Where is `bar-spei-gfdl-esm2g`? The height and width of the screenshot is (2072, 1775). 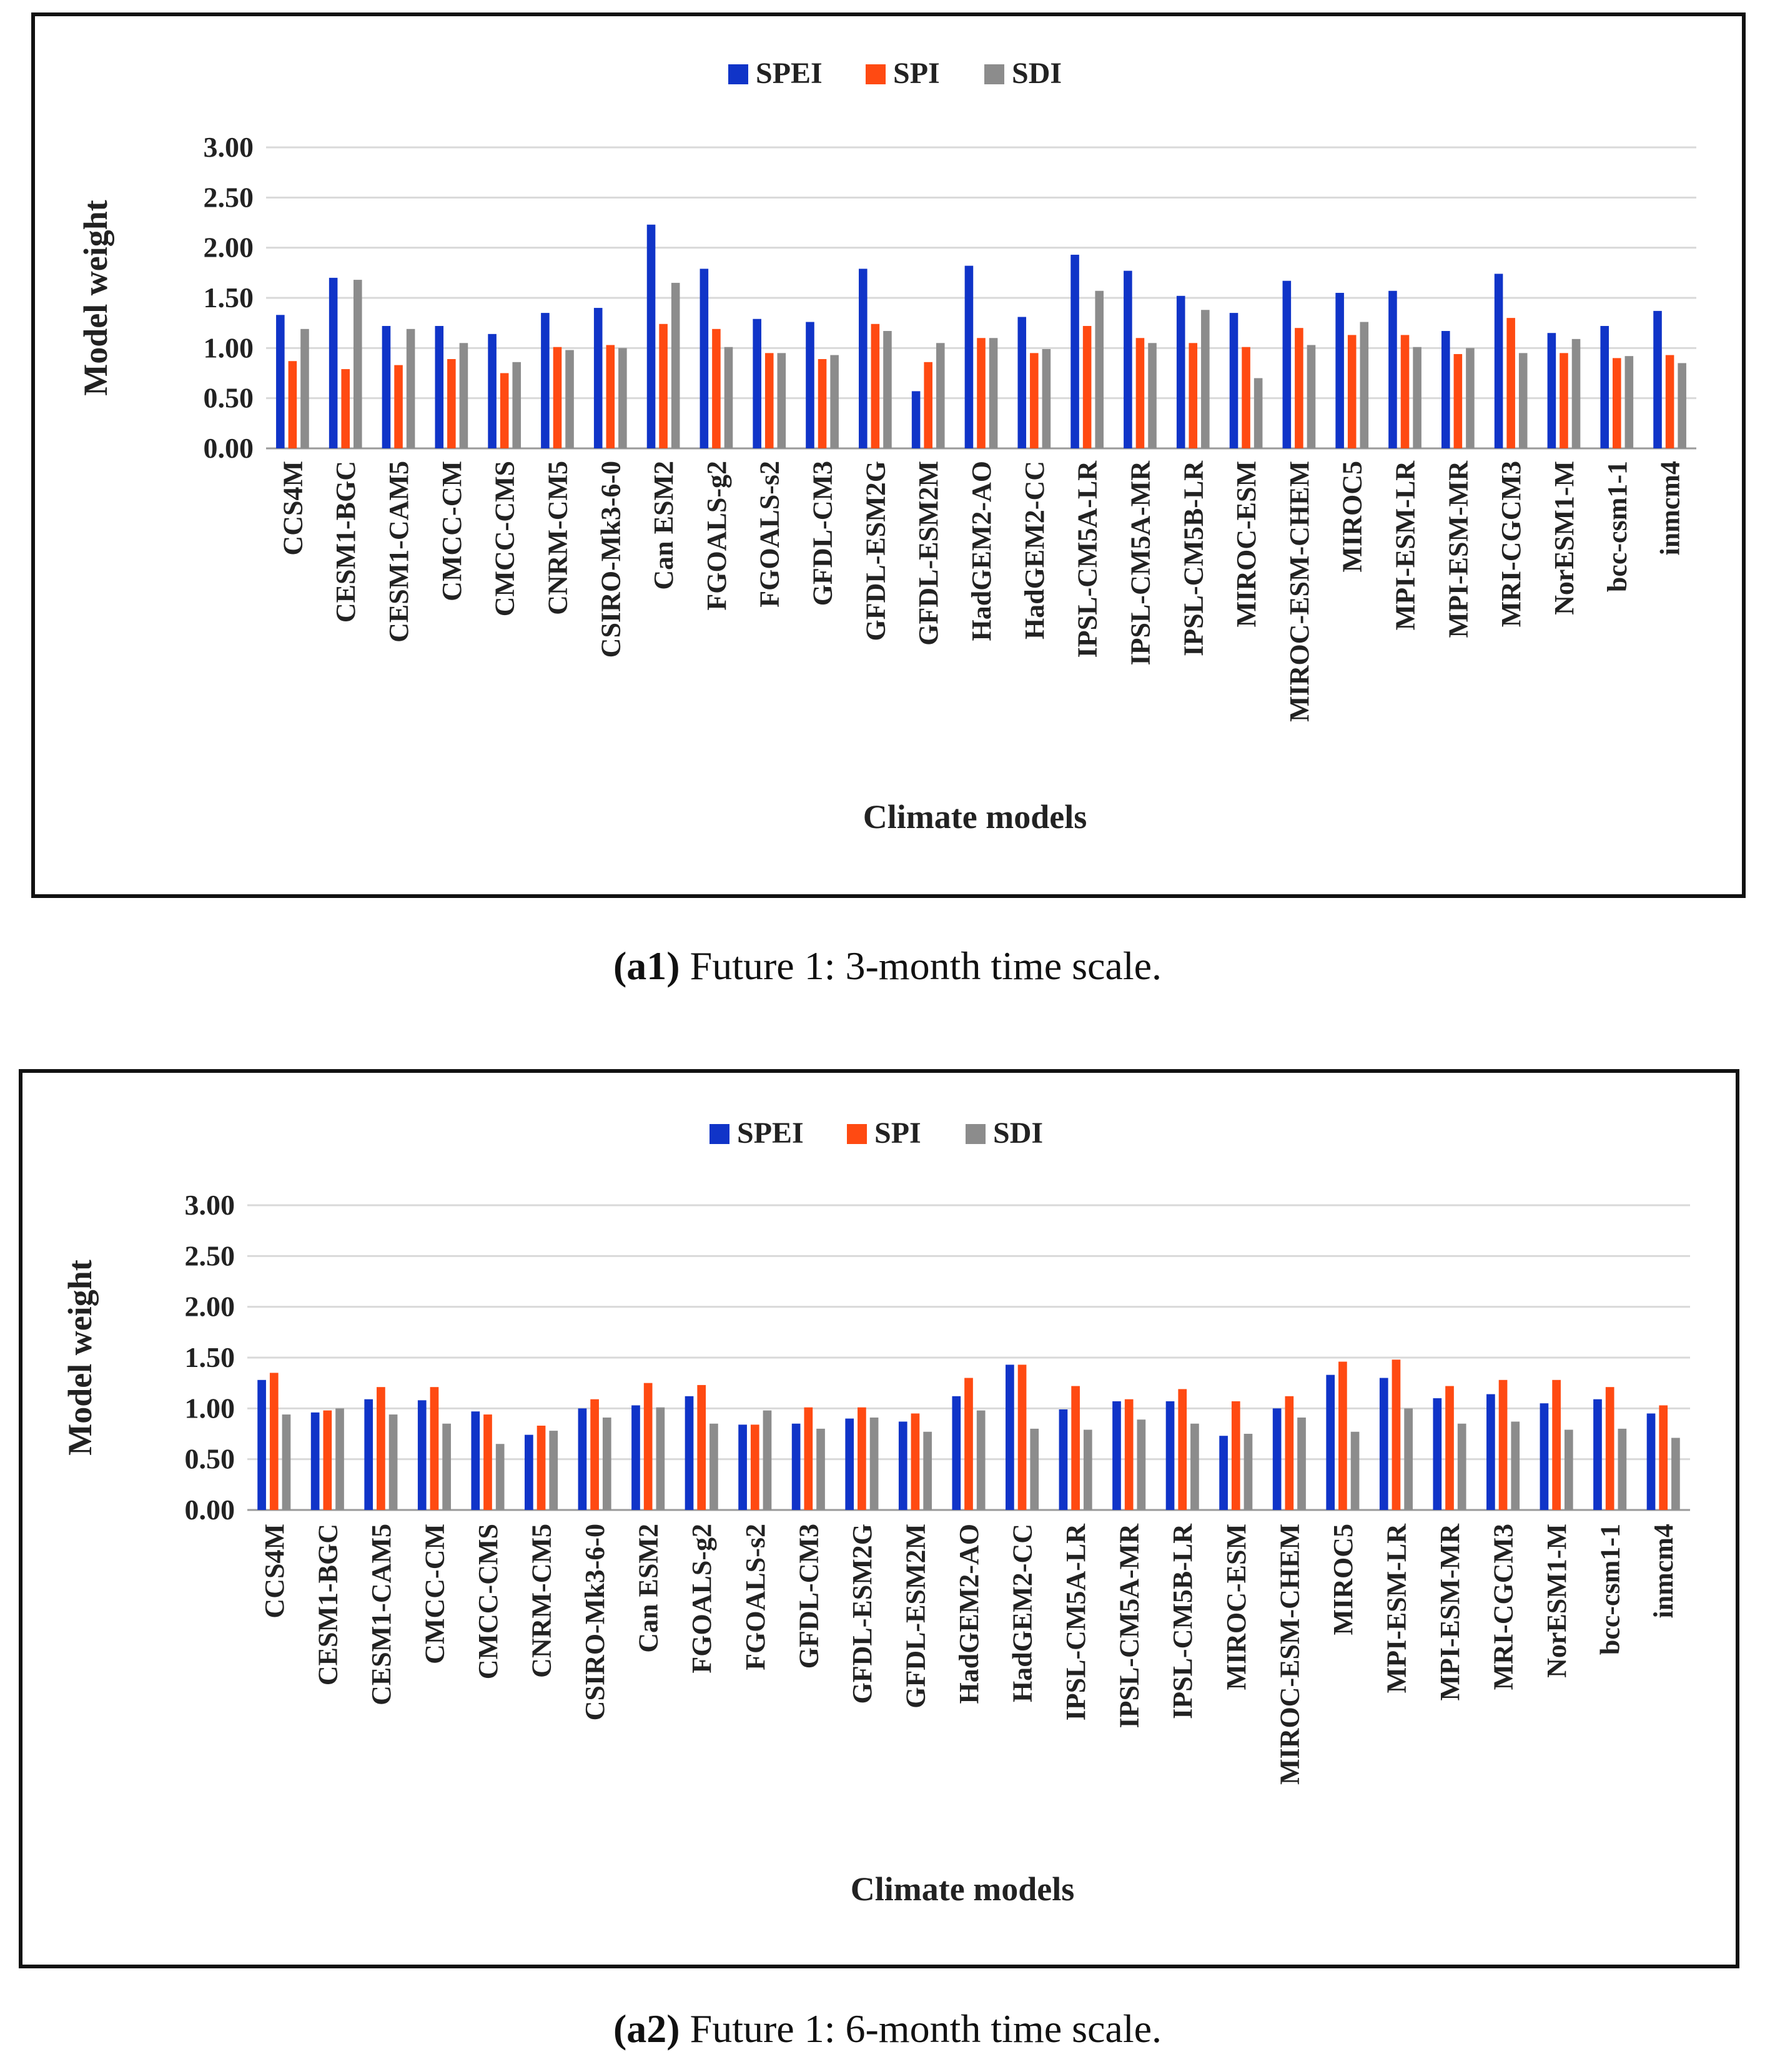
bar-spei-gfdl-esm2g is located at coordinates (850, 1464).